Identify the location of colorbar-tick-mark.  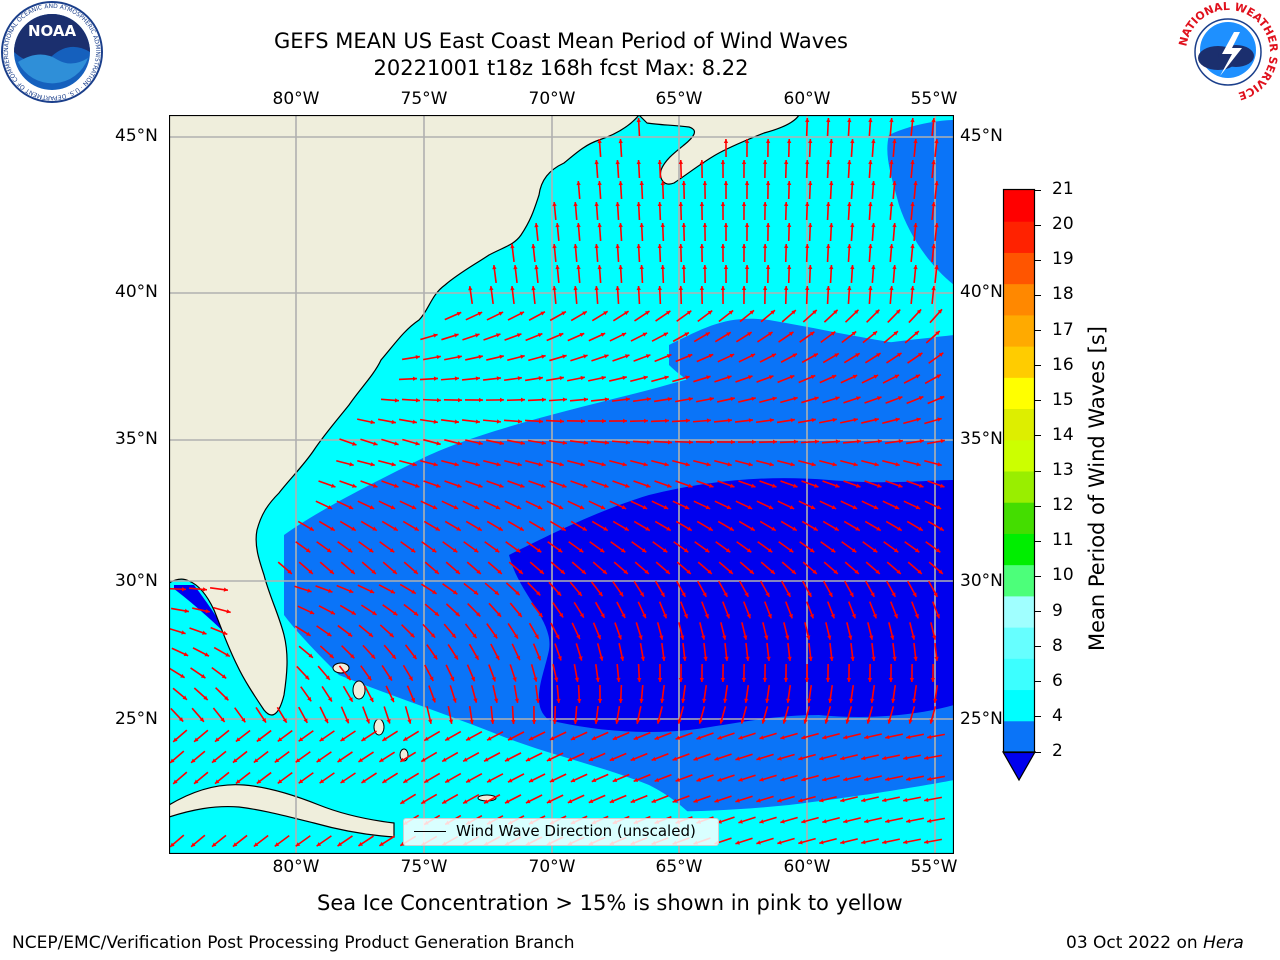
(1038, 366).